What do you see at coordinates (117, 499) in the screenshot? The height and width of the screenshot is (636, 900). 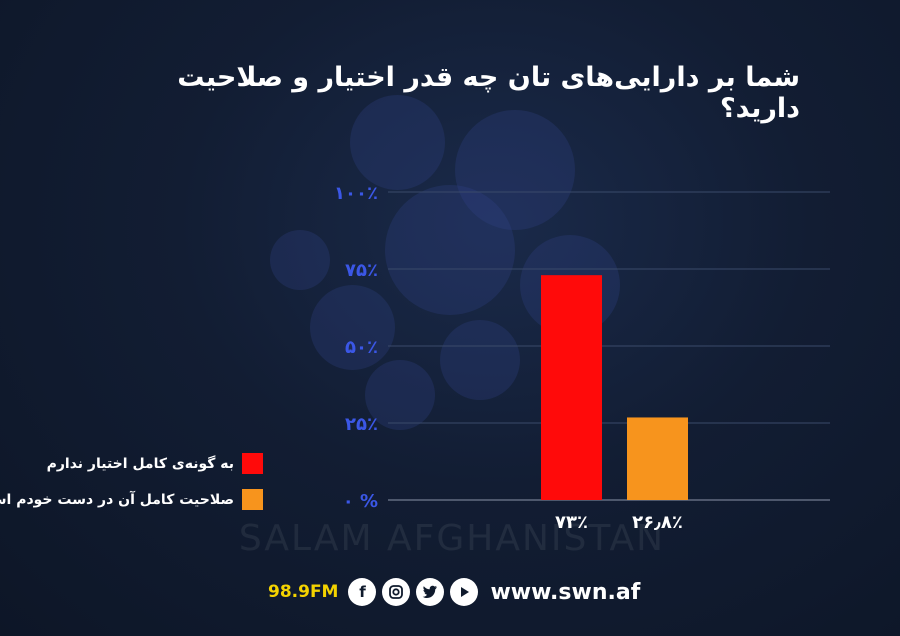 I see `legend-label: صلاحیت کامل آن در دست خودم است` at bounding box center [117, 499].